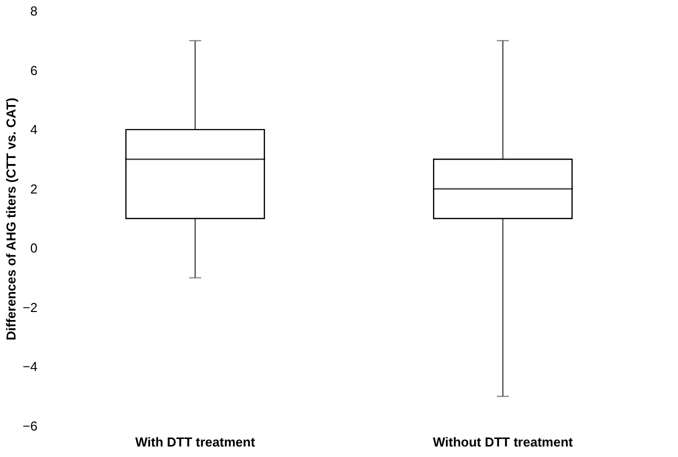  Describe the element at coordinates (34, 70) in the screenshot. I see `y-tick-label: 6` at that location.